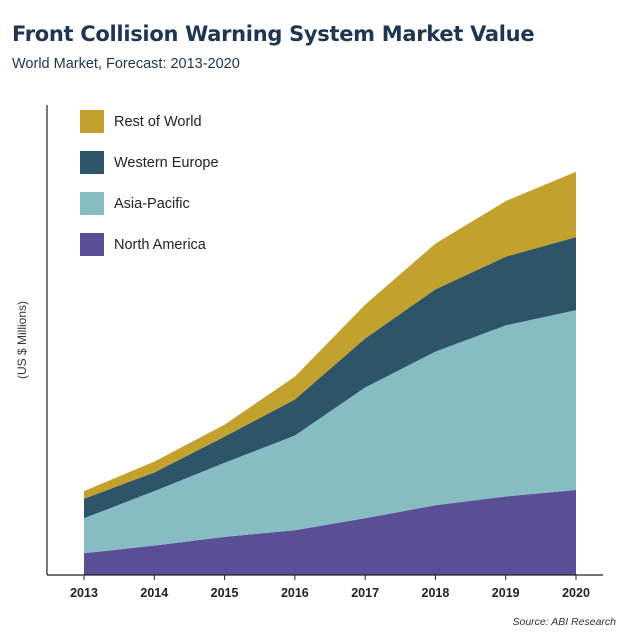  What do you see at coordinates (576, 593) in the screenshot?
I see `x-tick-label: 2020` at bounding box center [576, 593].